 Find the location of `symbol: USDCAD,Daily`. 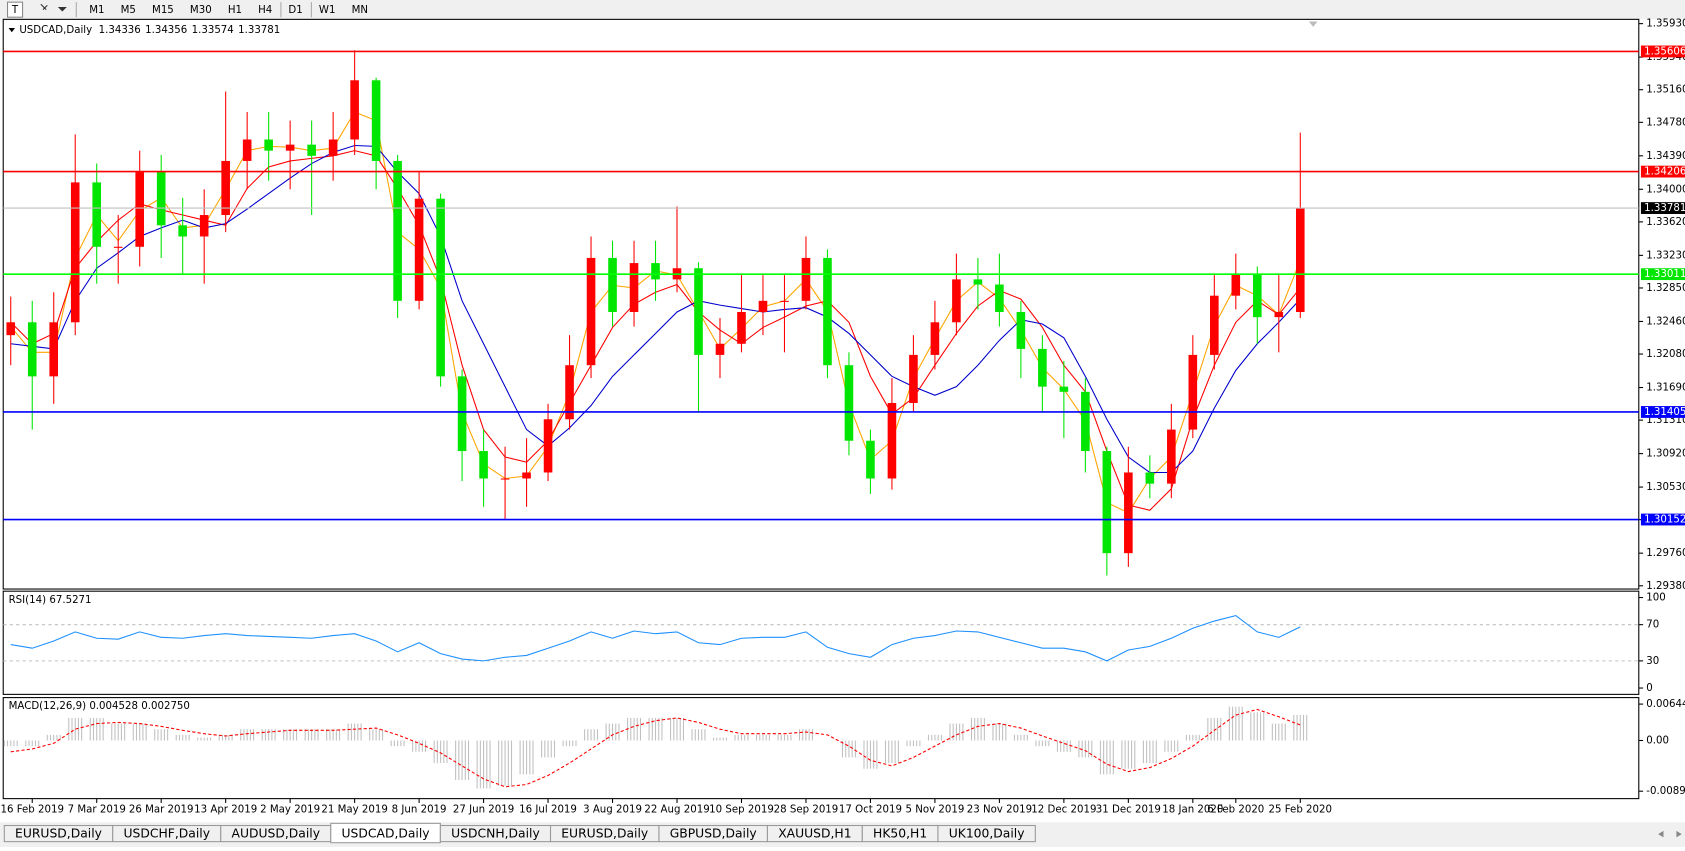

symbol: USDCAD,Daily is located at coordinates (55, 30).